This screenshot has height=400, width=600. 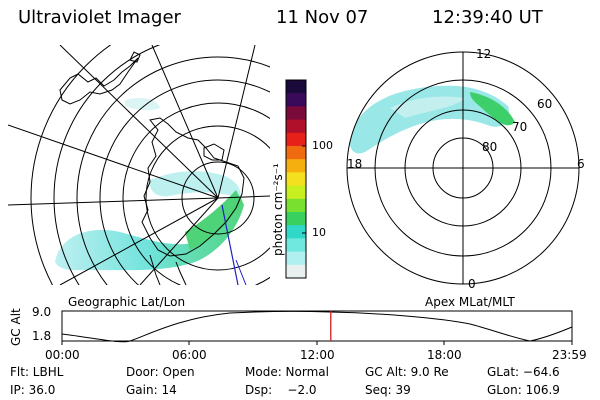 What do you see at coordinates (545, 104) in the screenshot?
I see `mlat-label-60: 60` at bounding box center [545, 104].